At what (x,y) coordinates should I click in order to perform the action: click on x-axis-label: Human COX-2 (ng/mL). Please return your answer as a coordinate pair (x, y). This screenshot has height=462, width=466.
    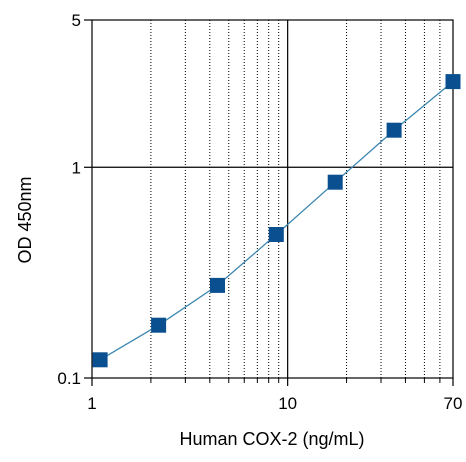
    Looking at the image, I should click on (271, 439).